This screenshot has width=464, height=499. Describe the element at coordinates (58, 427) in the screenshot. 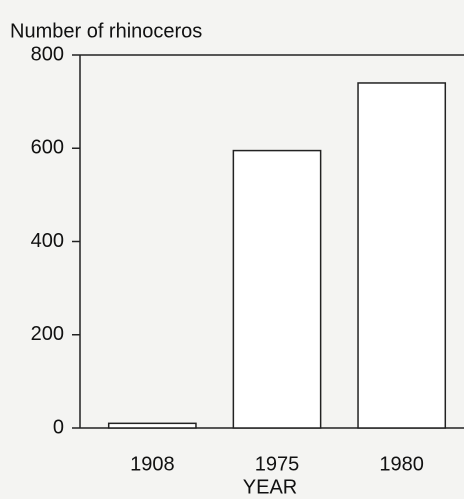

I see `y-tick-label: 0` at that location.